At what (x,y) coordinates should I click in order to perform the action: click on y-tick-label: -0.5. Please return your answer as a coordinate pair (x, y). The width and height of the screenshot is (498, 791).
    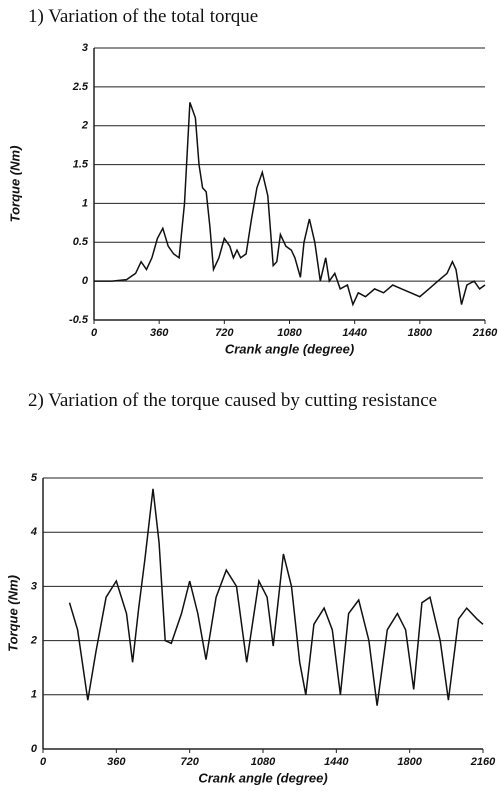
    Looking at the image, I should click on (79, 320).